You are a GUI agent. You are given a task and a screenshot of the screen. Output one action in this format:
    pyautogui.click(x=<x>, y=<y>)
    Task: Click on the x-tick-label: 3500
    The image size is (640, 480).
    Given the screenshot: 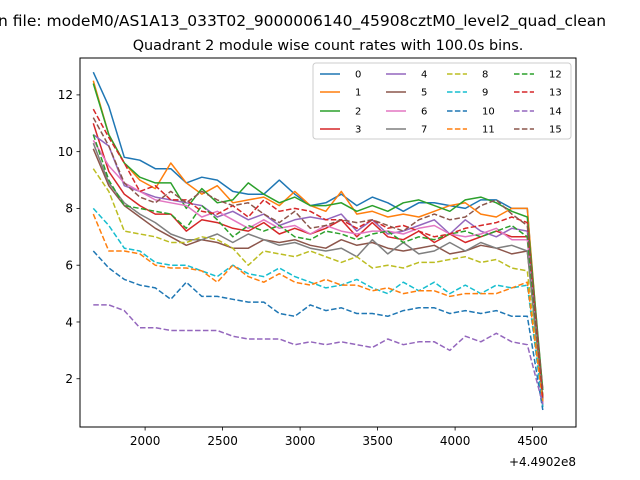 What is the action you would take?
    pyautogui.click(x=377, y=441)
    